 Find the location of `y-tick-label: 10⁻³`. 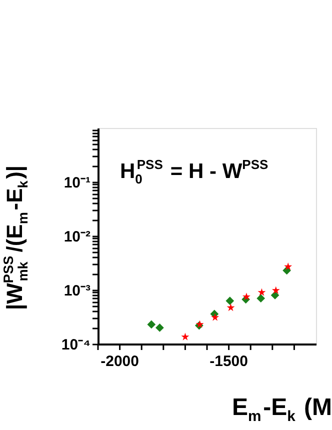

y-tick-label: 10⁻³ is located at coordinates (77, 291).